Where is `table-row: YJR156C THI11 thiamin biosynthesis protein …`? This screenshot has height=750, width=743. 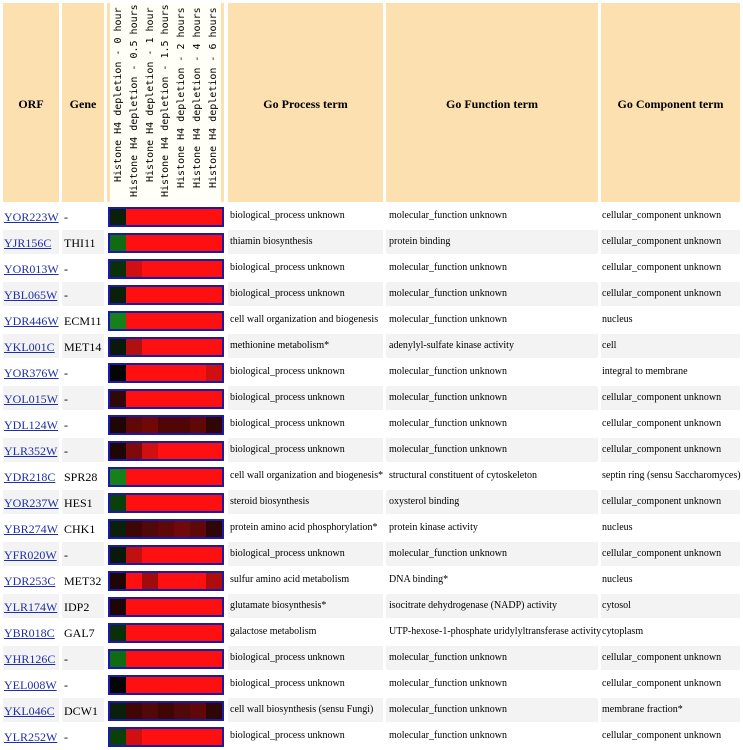 table-row: YJR156C THI11 thiamin biosynthesis protein … is located at coordinates (371, 242).